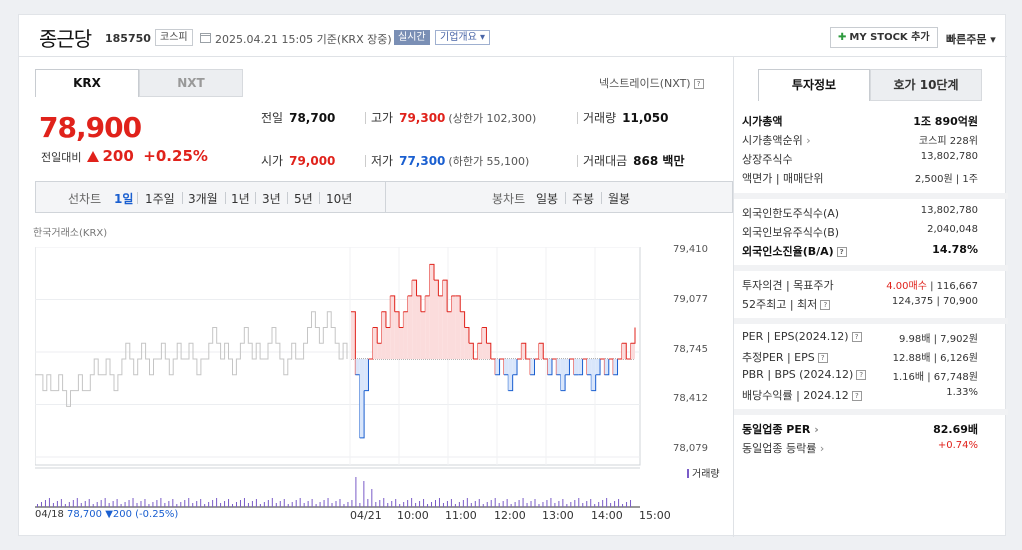  What do you see at coordinates (547, 199) in the screenshot?
I see `candle-daily: 일봉` at bounding box center [547, 199].